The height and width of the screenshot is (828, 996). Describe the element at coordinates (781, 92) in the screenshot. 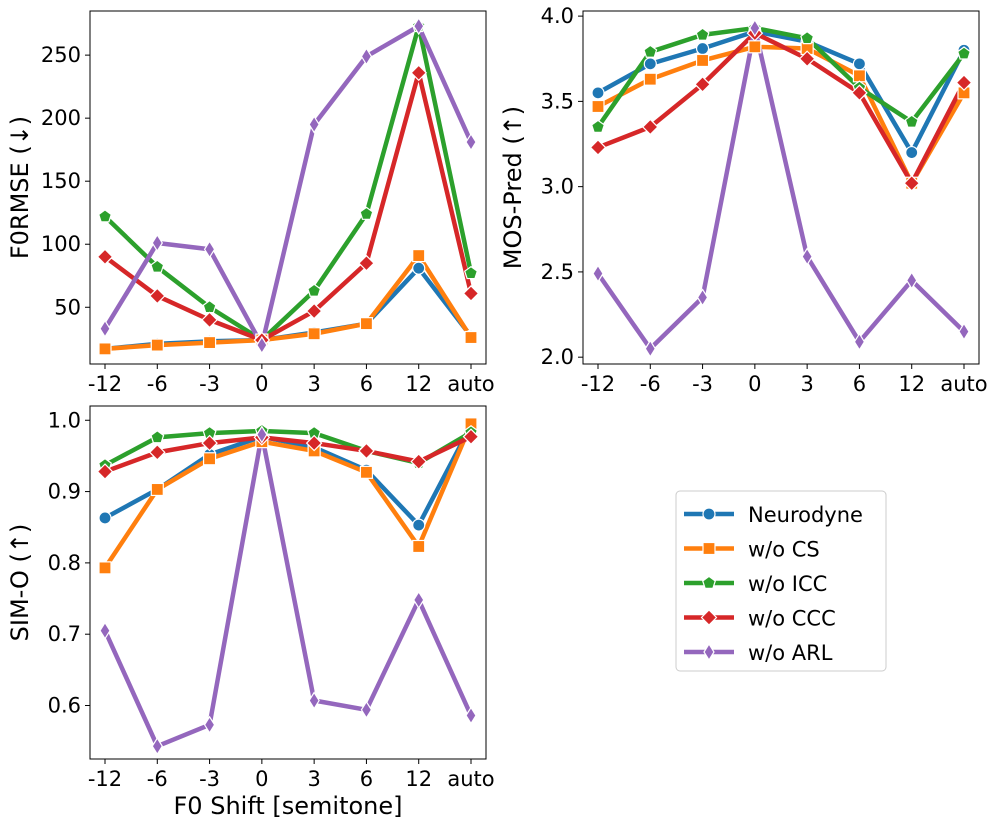

I see `series-line-neurodyne` at that location.